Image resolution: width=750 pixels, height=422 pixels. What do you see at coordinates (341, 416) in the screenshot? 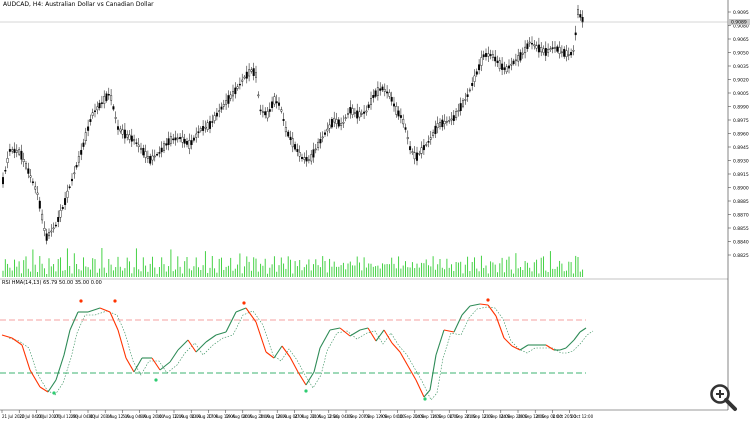
I see `time-tick-label: 2 Sep 04:00` at bounding box center [341, 416].